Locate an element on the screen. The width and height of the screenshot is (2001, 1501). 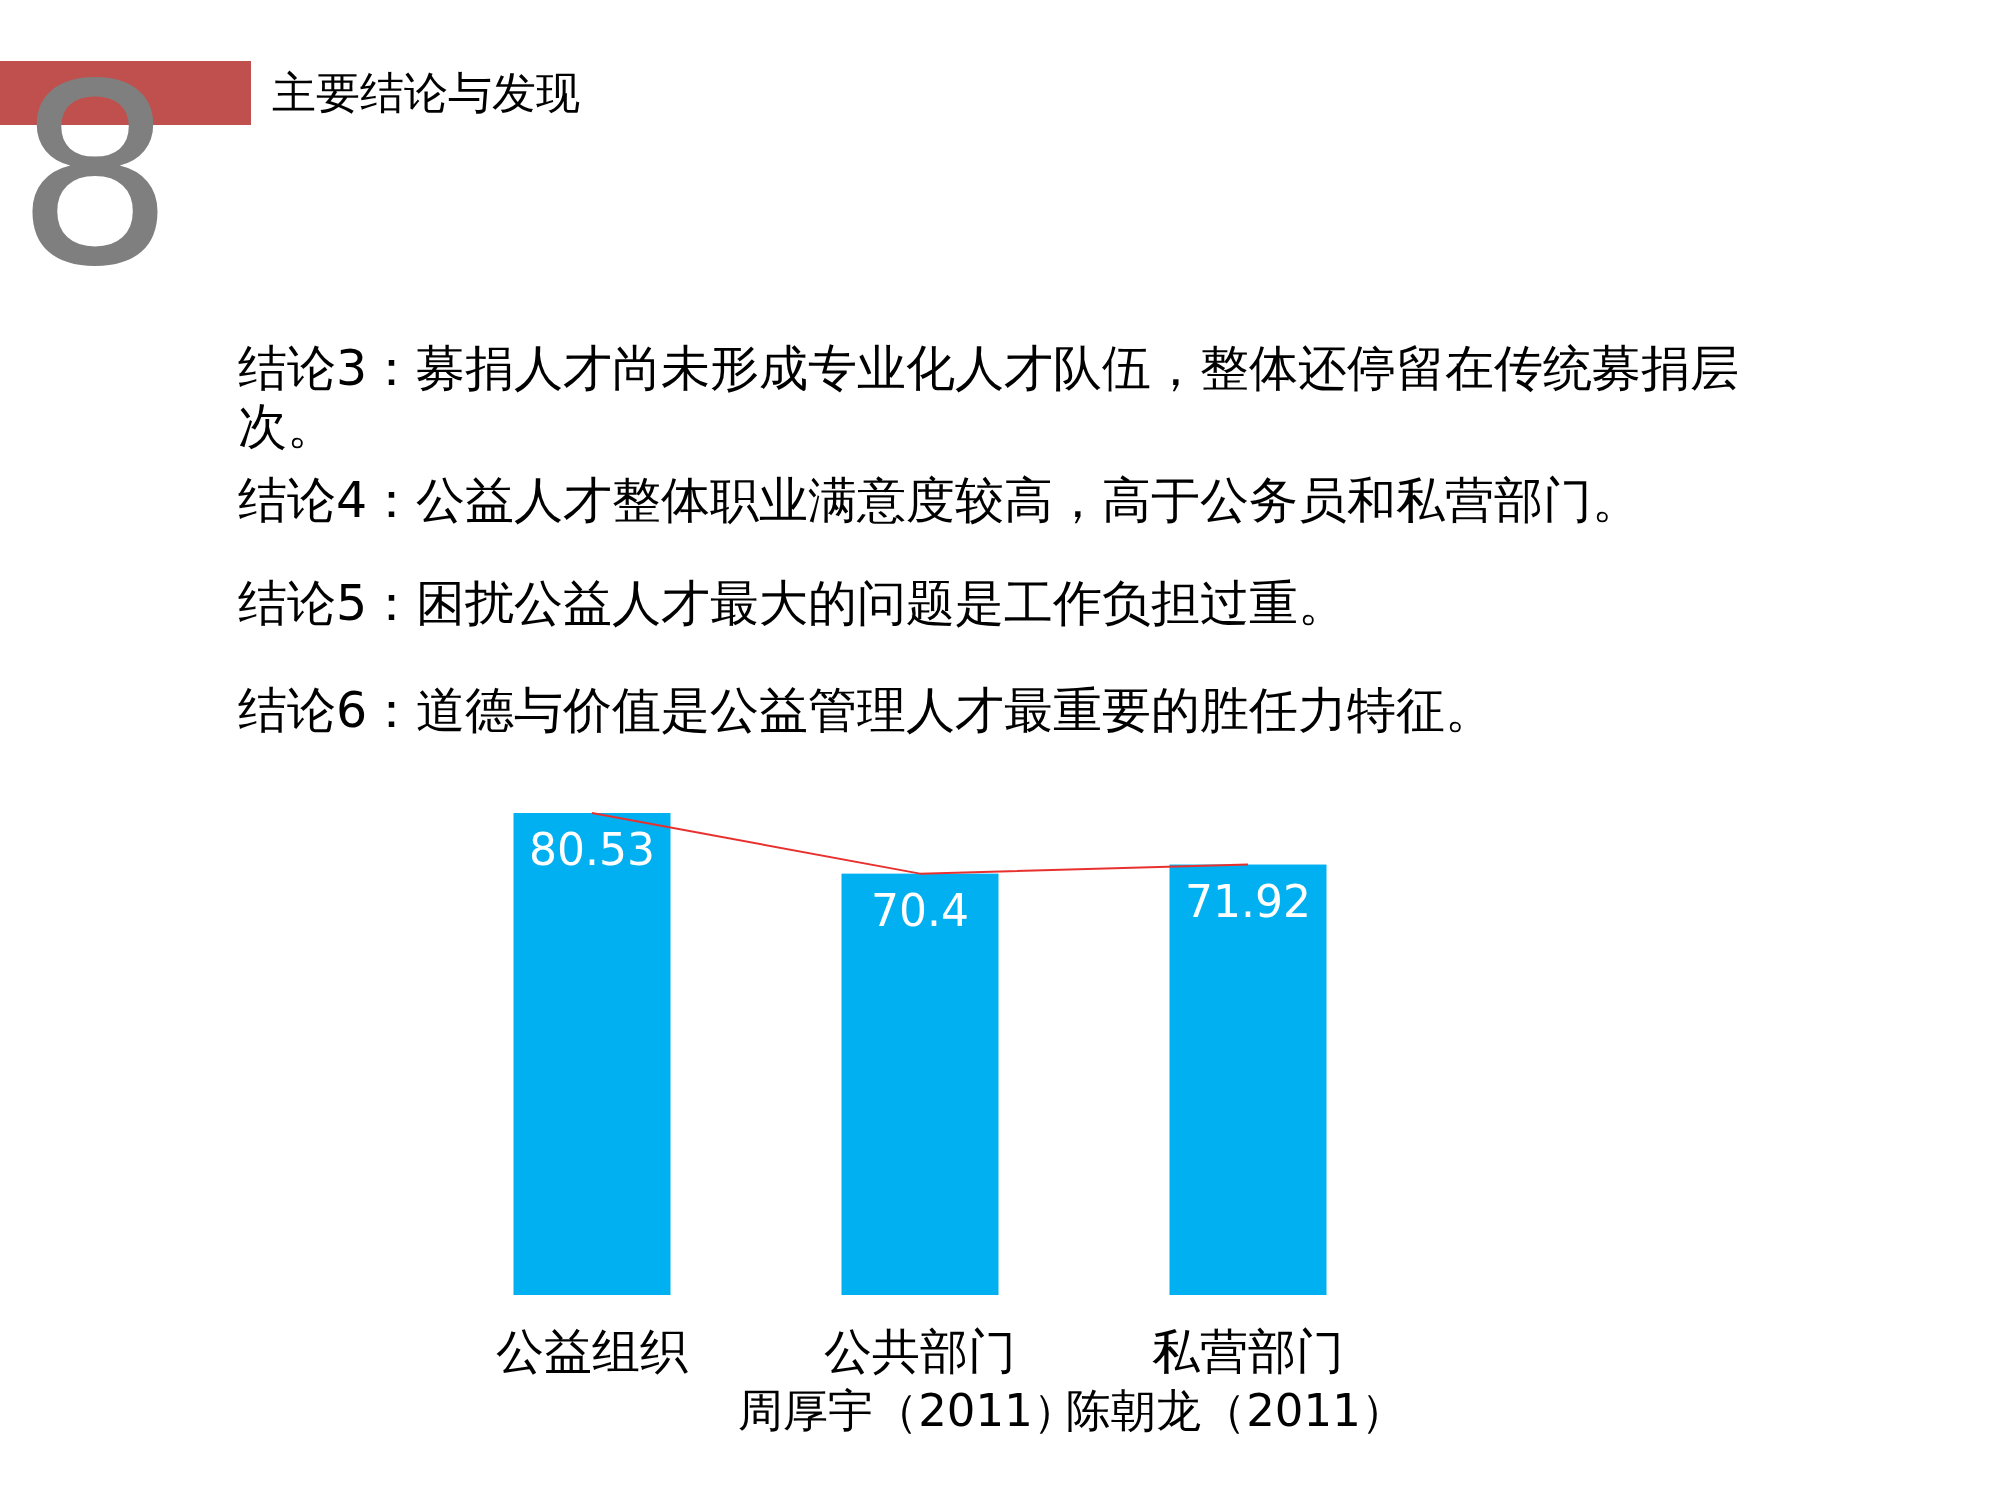
x-tick-label: 公共部门 is located at coordinates (920, 1351).